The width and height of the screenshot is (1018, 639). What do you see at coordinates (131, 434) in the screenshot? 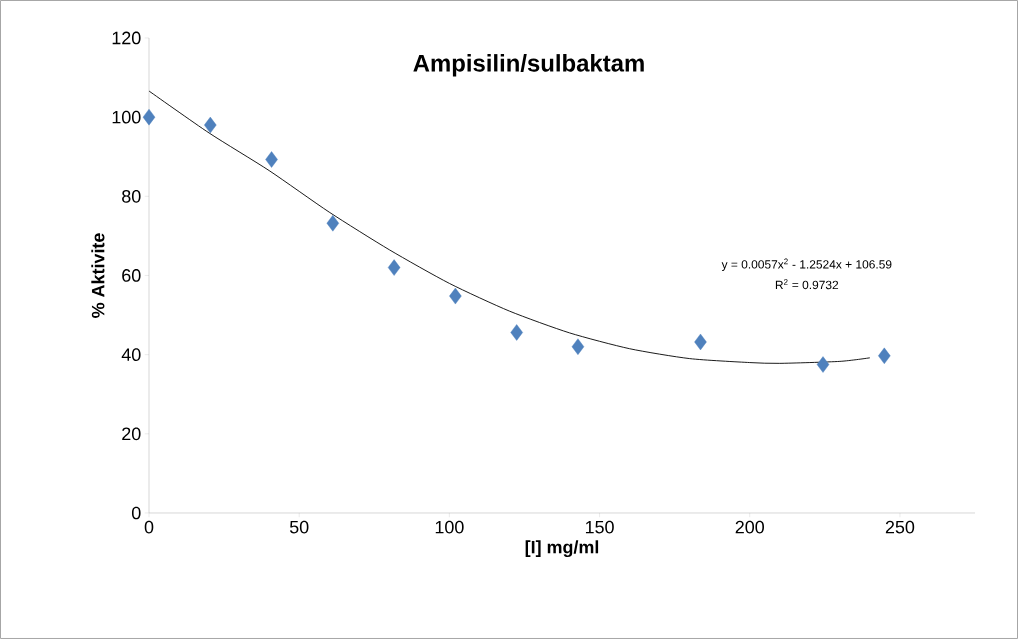
I see `y-tick-label: 20` at bounding box center [131, 434].